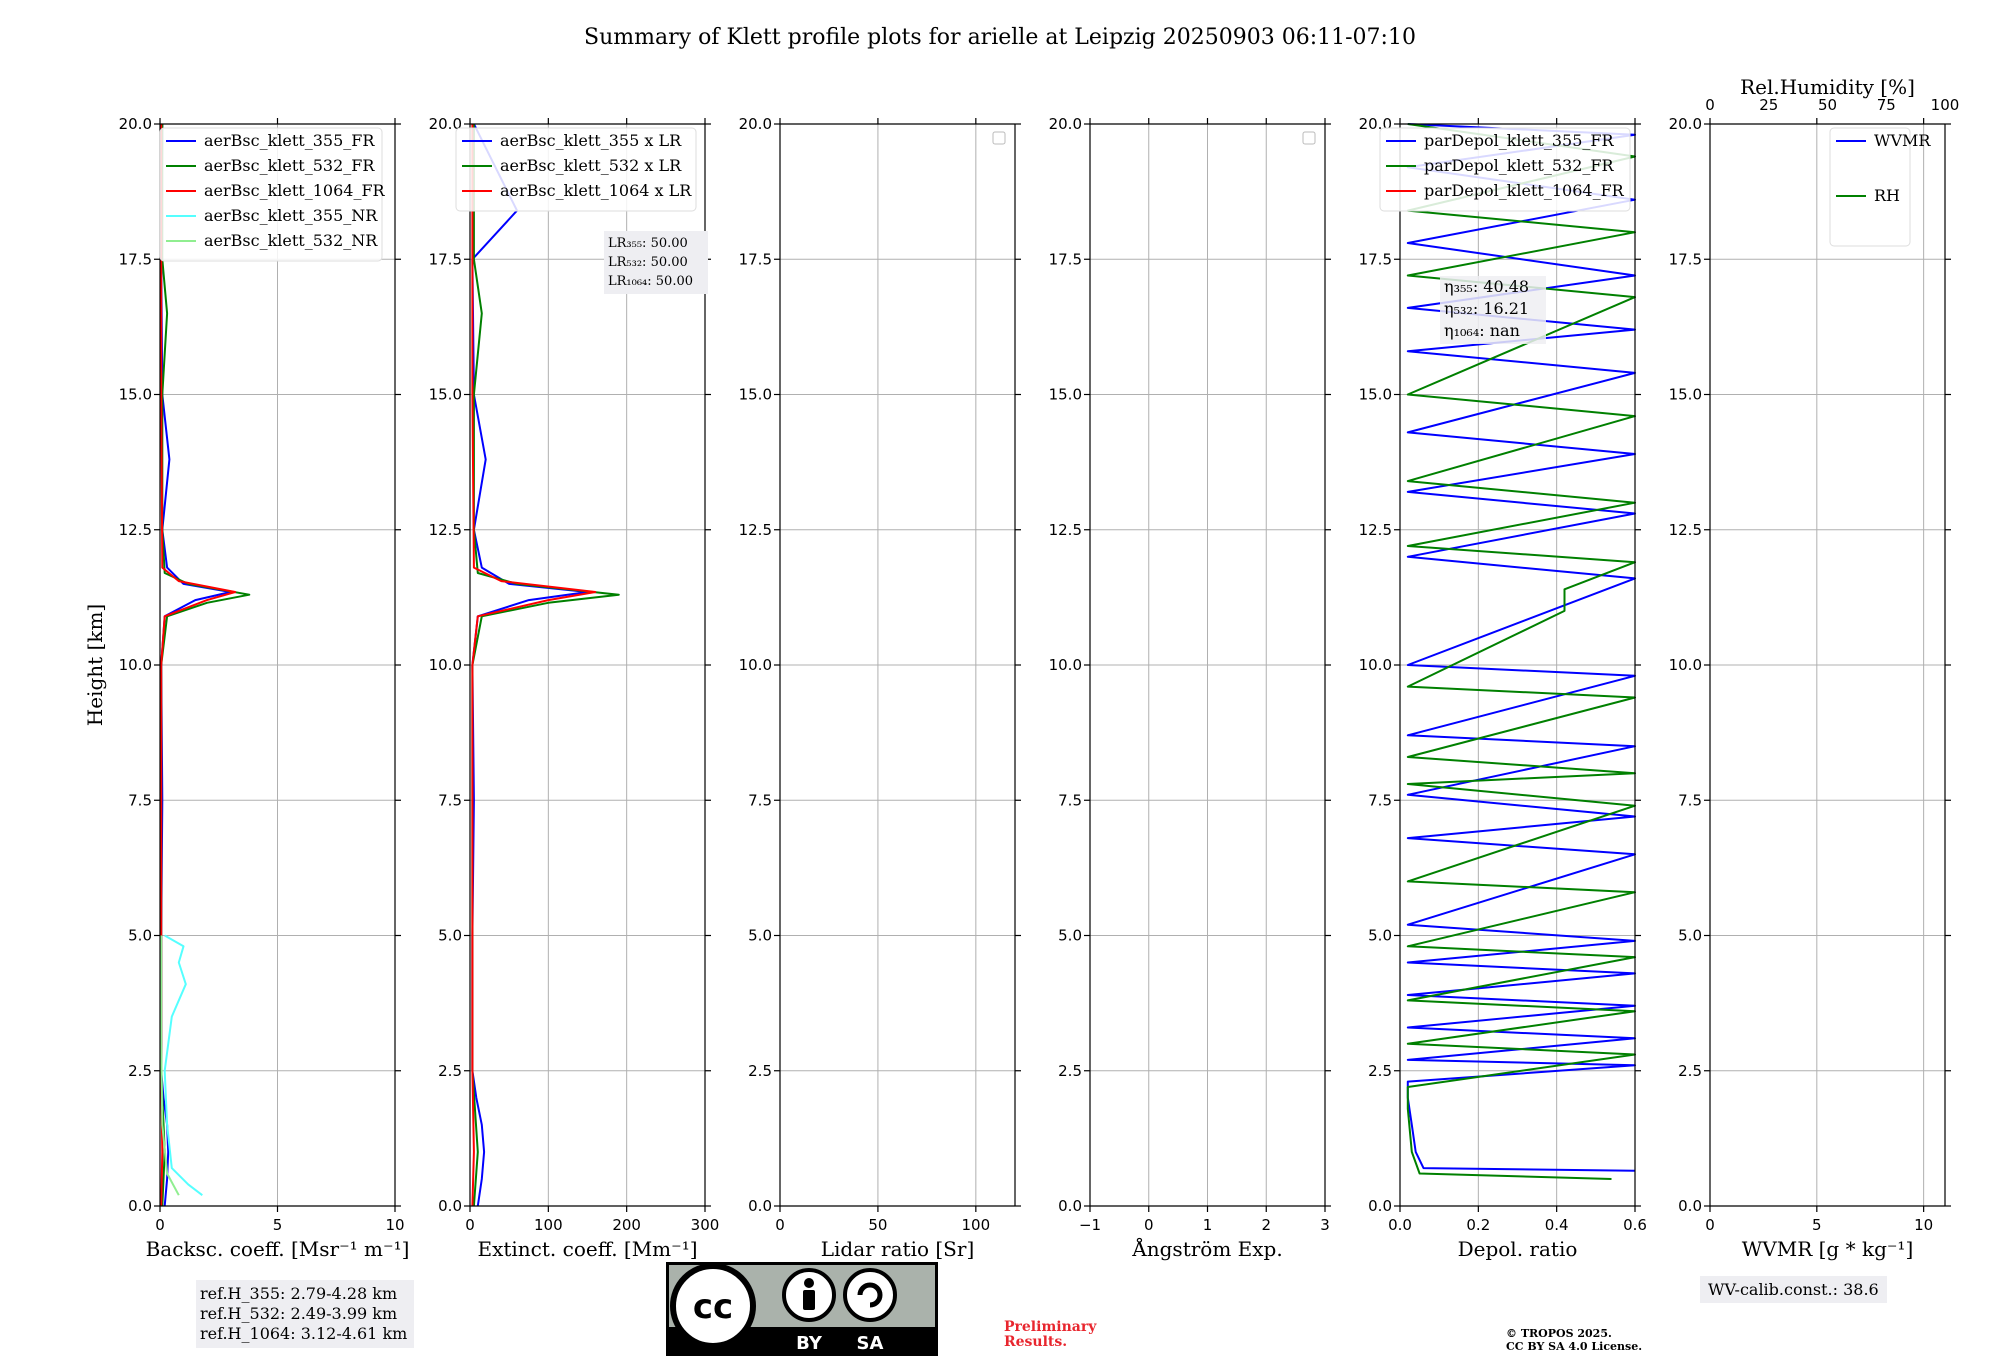 The image size is (2000, 1360). What do you see at coordinates (1325, 1225) in the screenshot?
I see `x-tick-label: 3` at bounding box center [1325, 1225].